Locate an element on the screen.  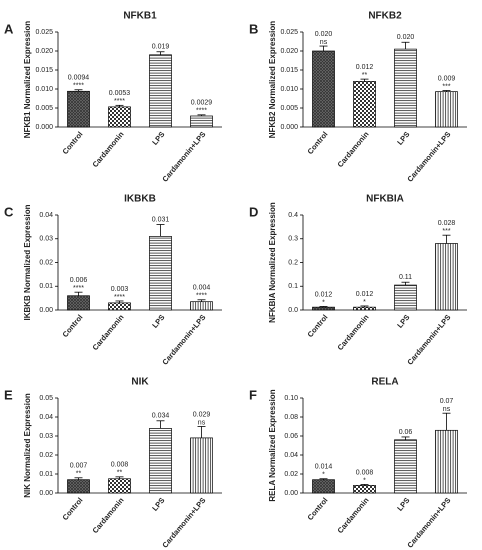
panel-letter: A is located at coordinates (9, 28).